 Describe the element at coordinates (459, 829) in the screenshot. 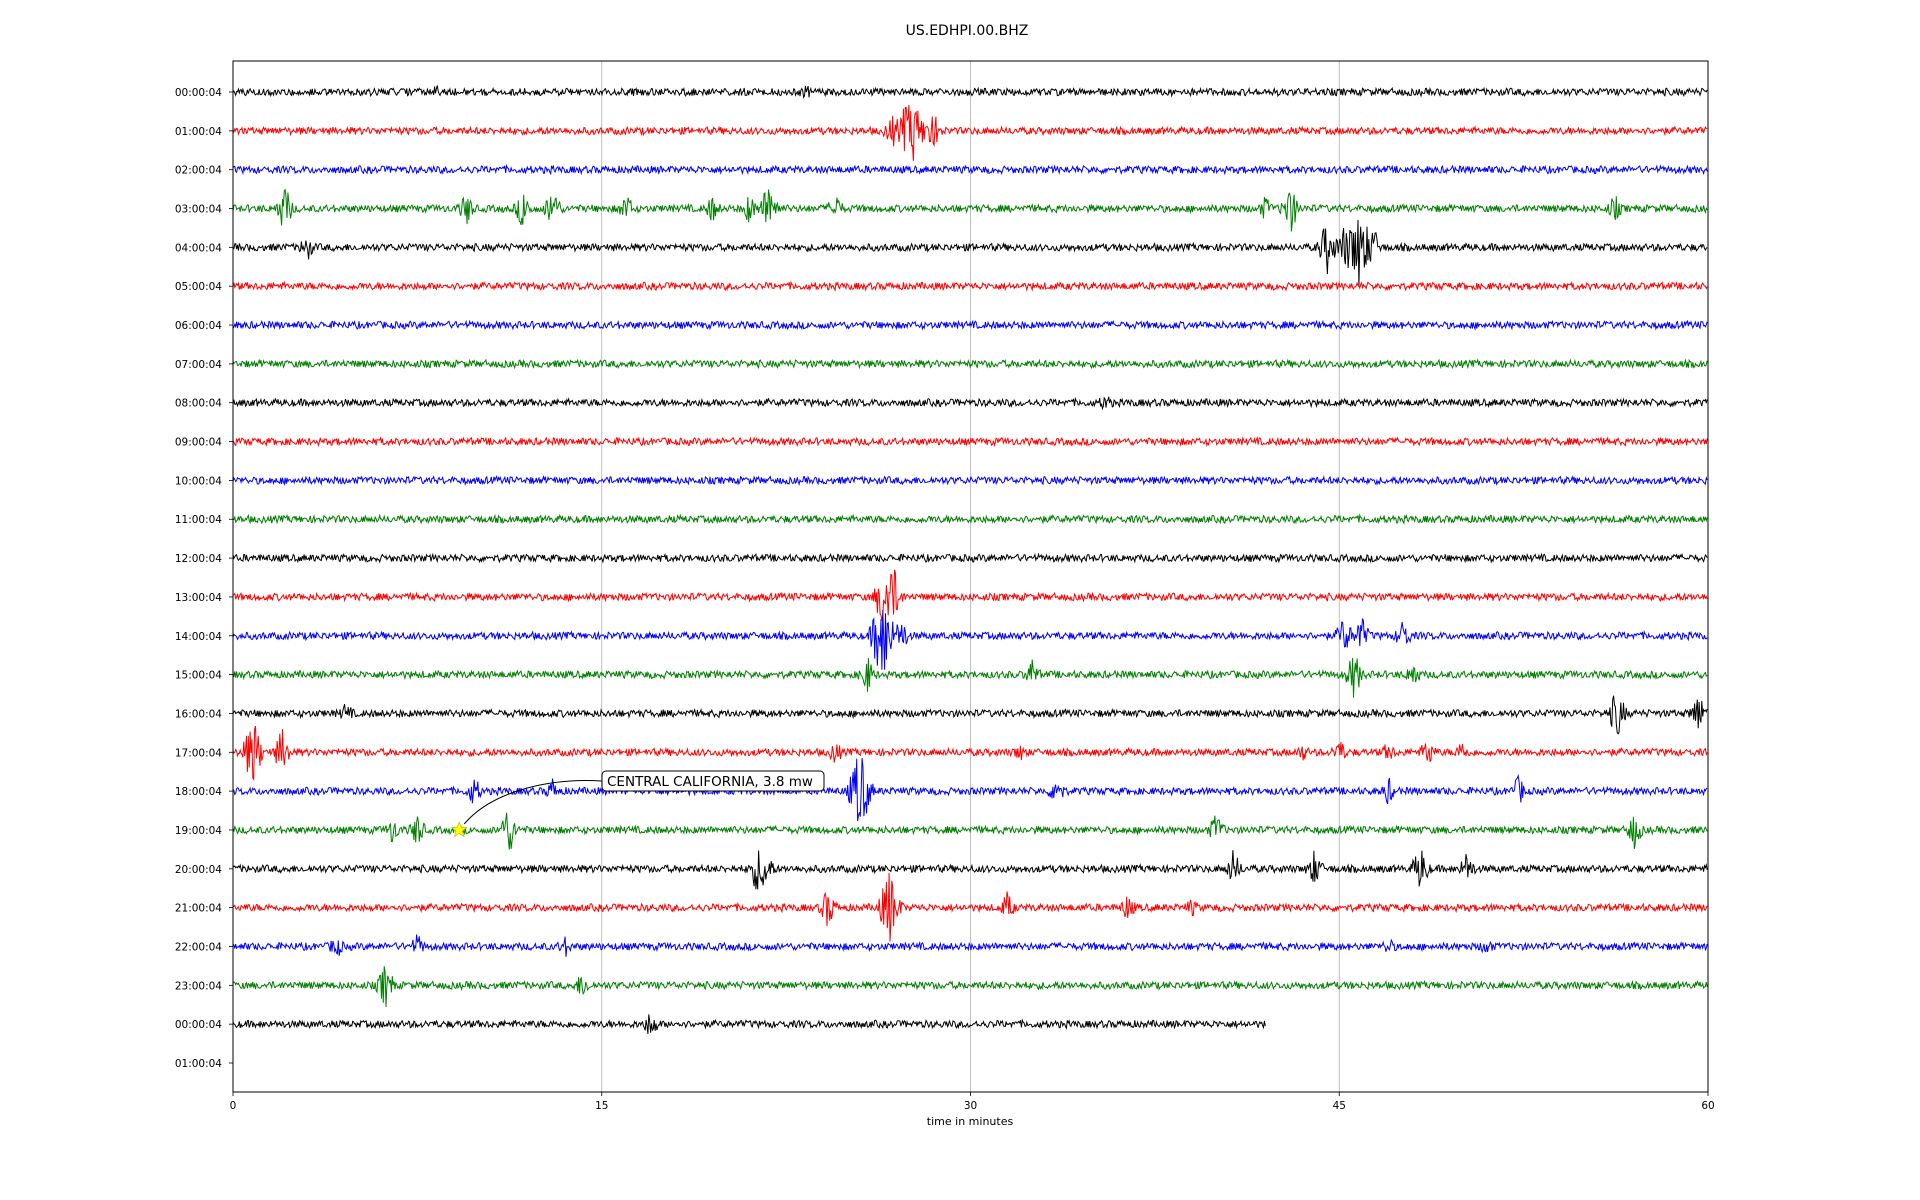

I see `event-star-marker` at that location.